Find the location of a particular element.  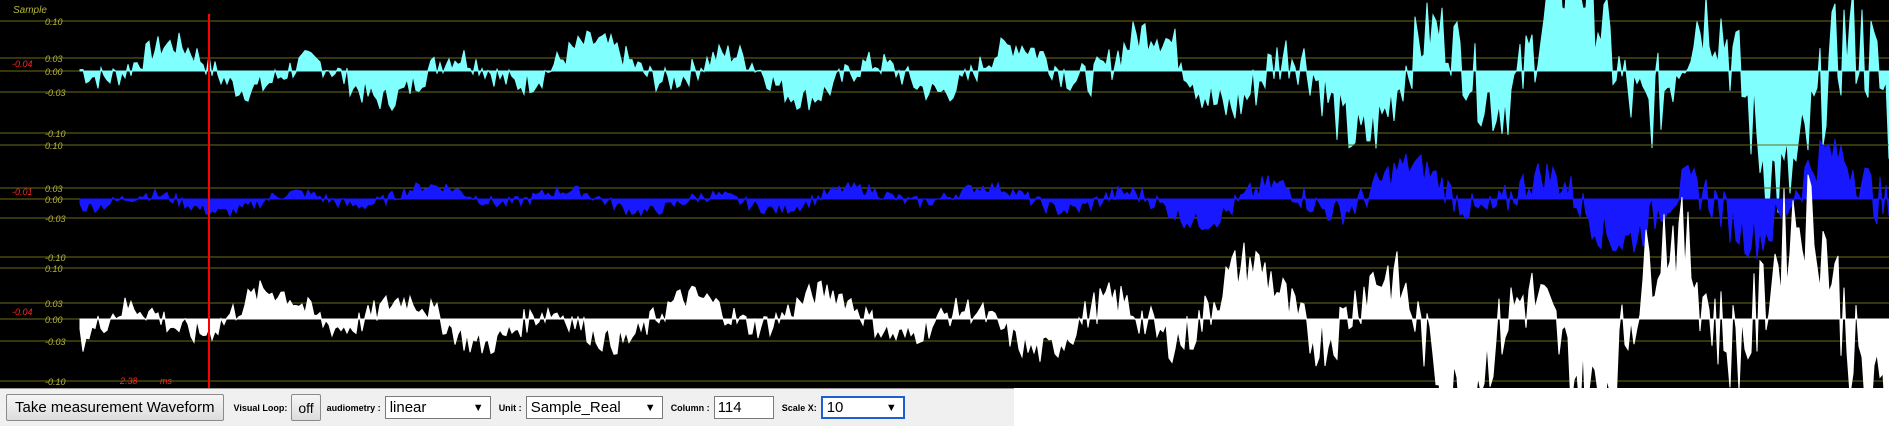

time-readout-unit: ms is located at coordinates (166, 381).